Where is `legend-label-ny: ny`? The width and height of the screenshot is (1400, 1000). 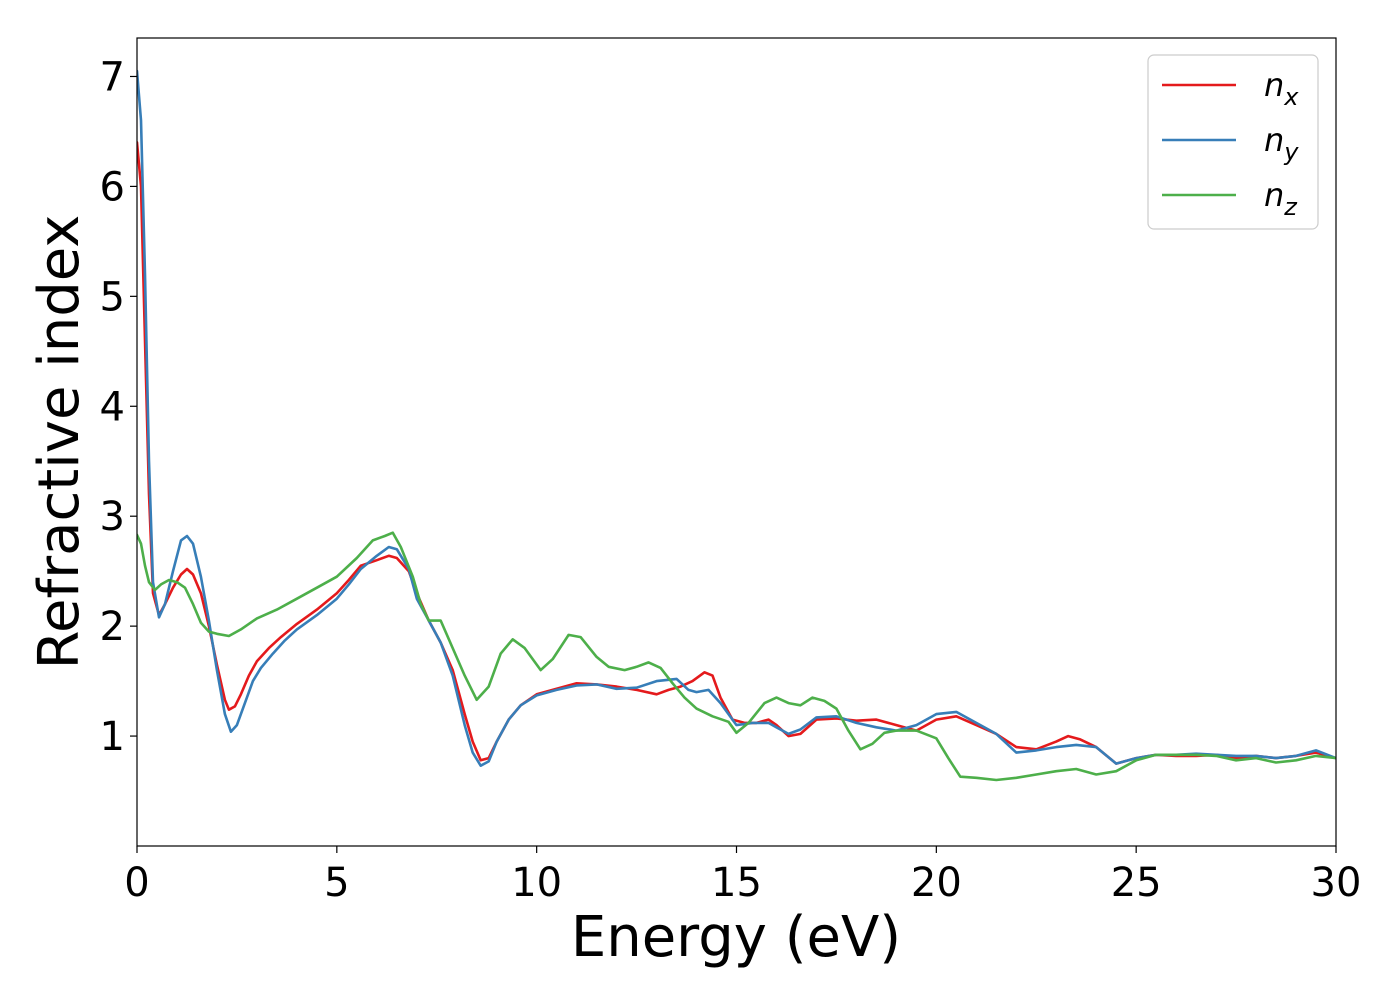
legend-label-ny: ny is located at coordinates (1281, 143).